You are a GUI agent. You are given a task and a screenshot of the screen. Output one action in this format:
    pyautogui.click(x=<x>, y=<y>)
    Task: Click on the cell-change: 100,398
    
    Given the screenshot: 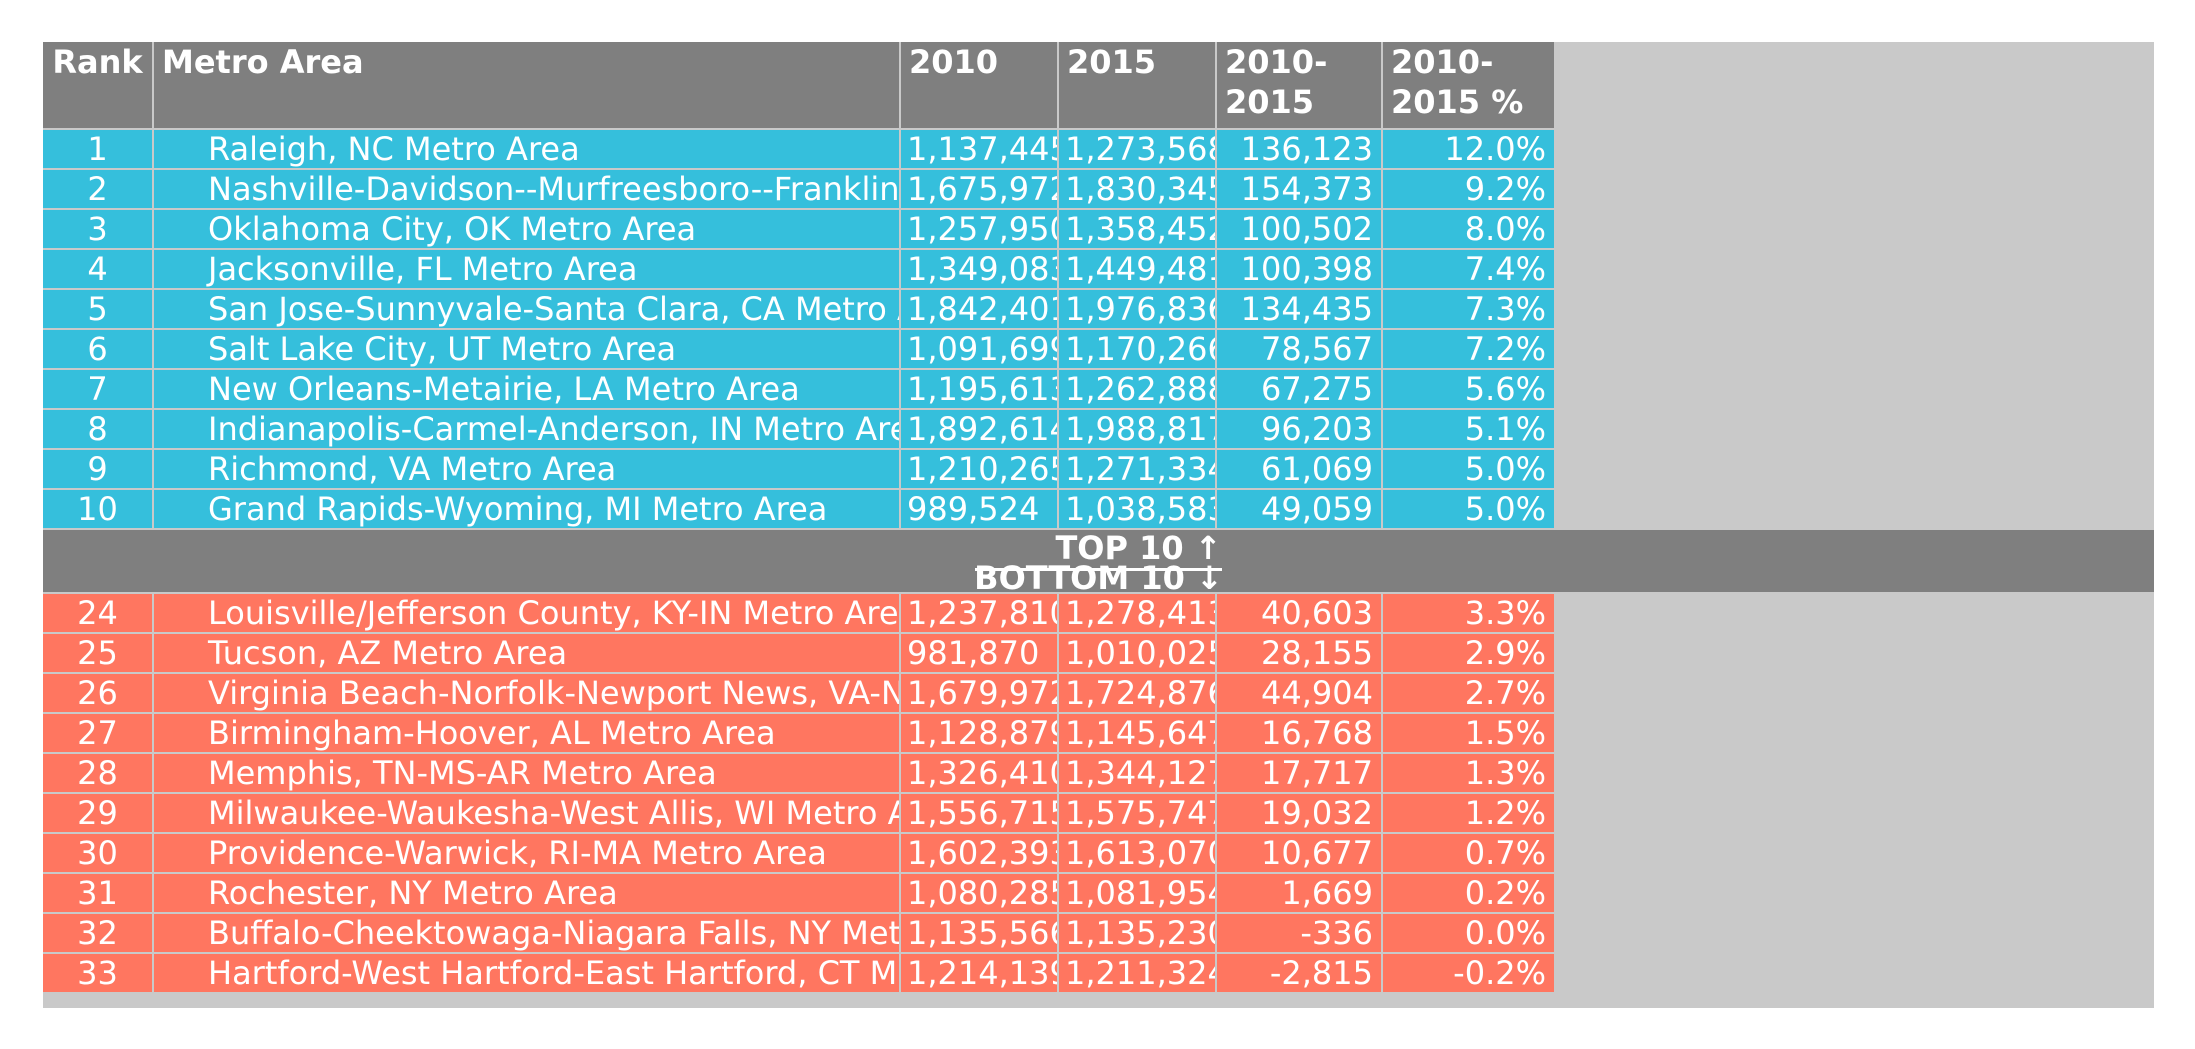 What is the action you would take?
    pyautogui.click(x=1299, y=269)
    